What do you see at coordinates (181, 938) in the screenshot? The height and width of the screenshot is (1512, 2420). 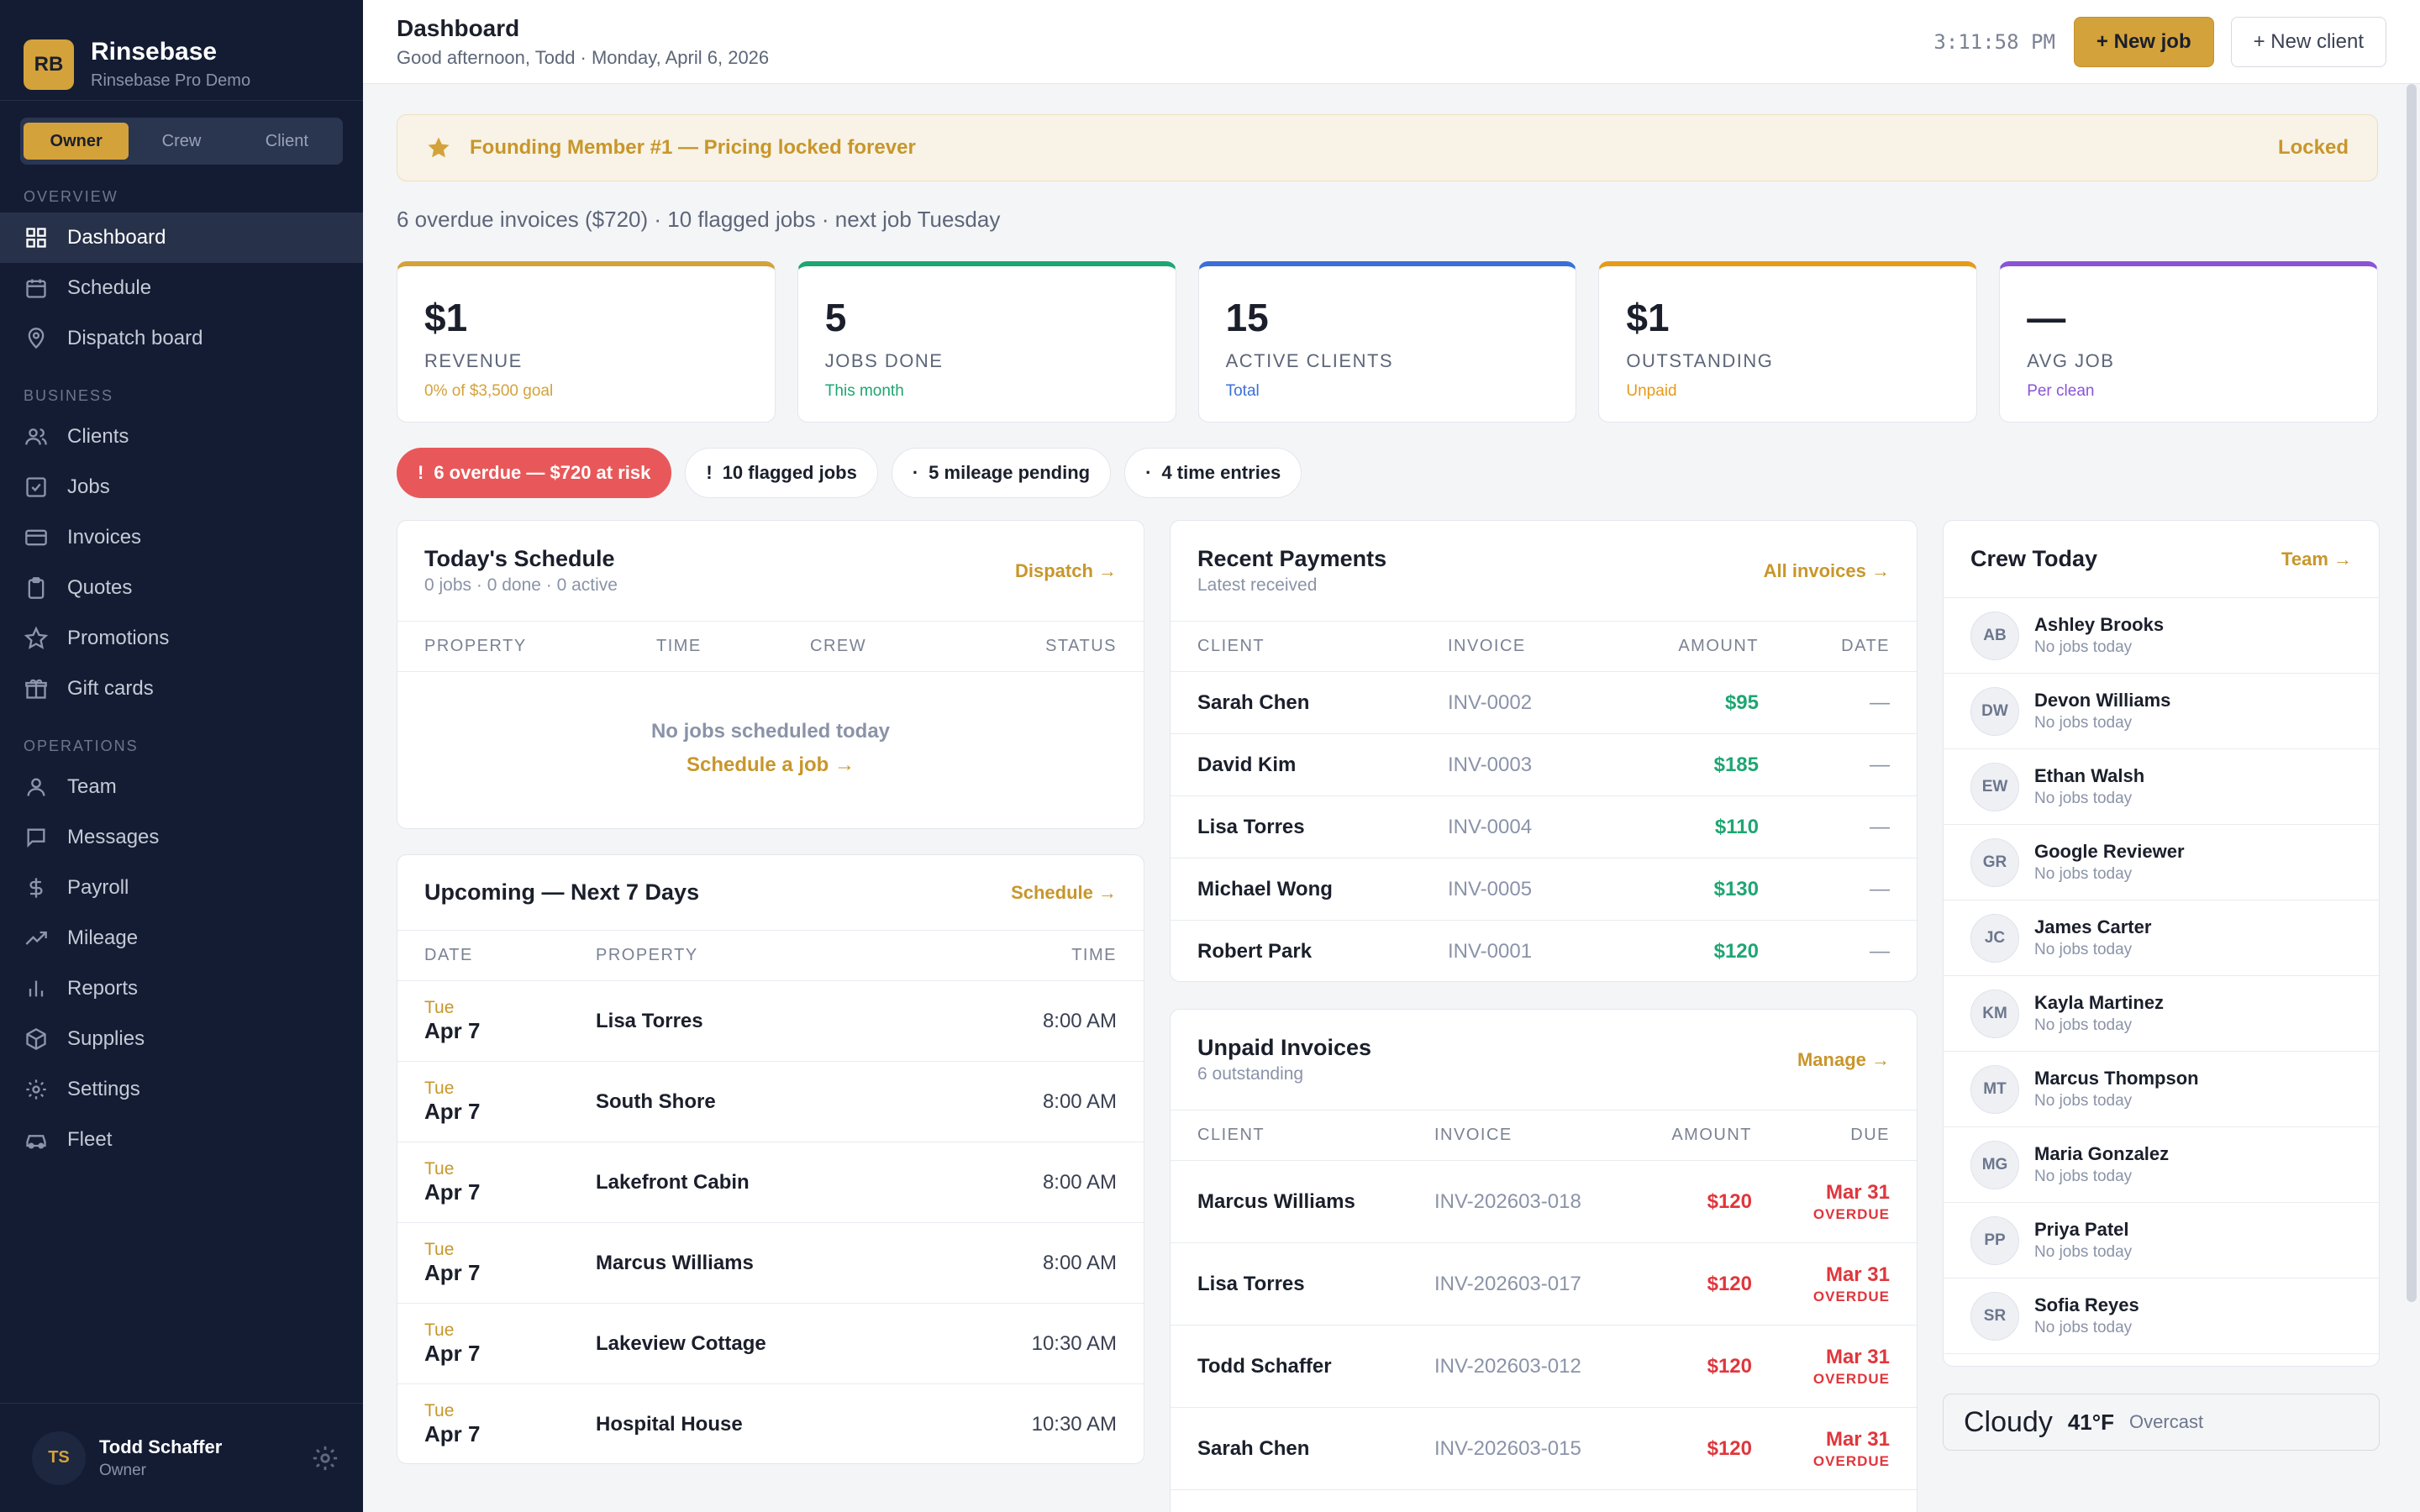 I see `sidebar-item-mileage: Mileage` at bounding box center [181, 938].